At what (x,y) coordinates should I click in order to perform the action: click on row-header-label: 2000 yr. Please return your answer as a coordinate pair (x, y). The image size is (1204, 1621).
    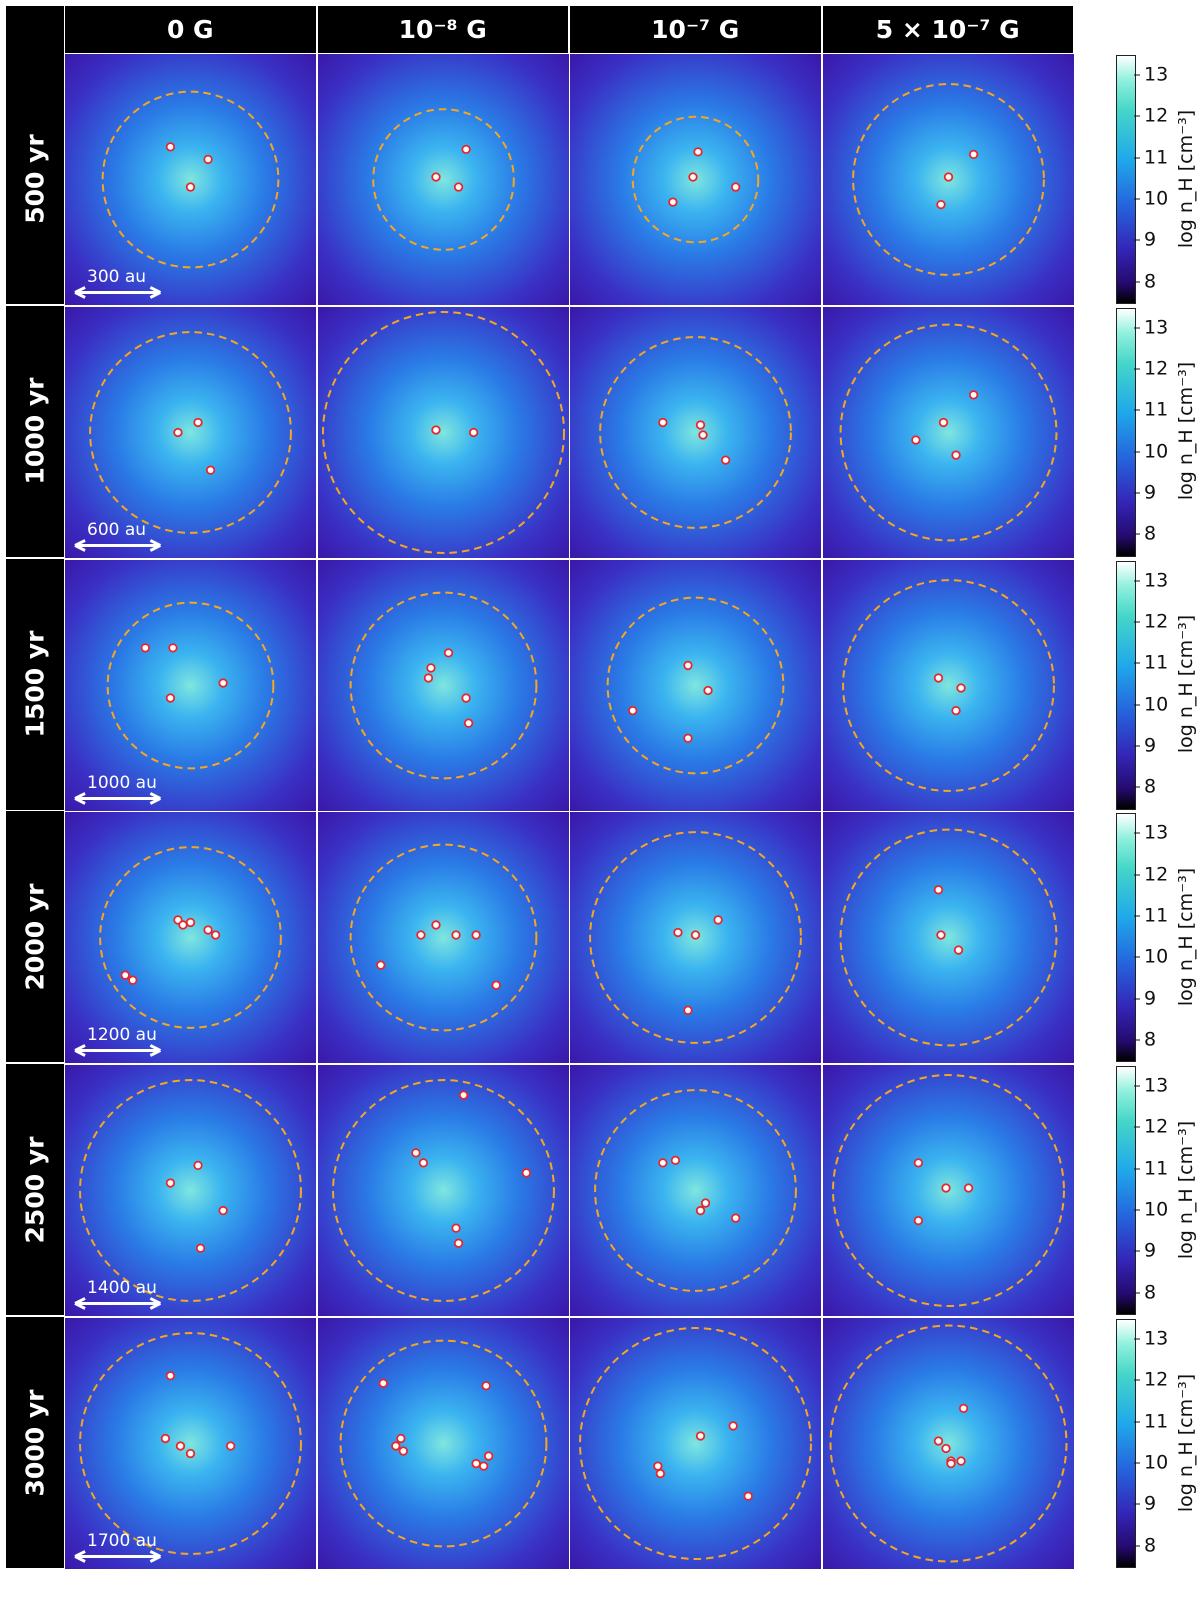
    Looking at the image, I should click on (35, 937).